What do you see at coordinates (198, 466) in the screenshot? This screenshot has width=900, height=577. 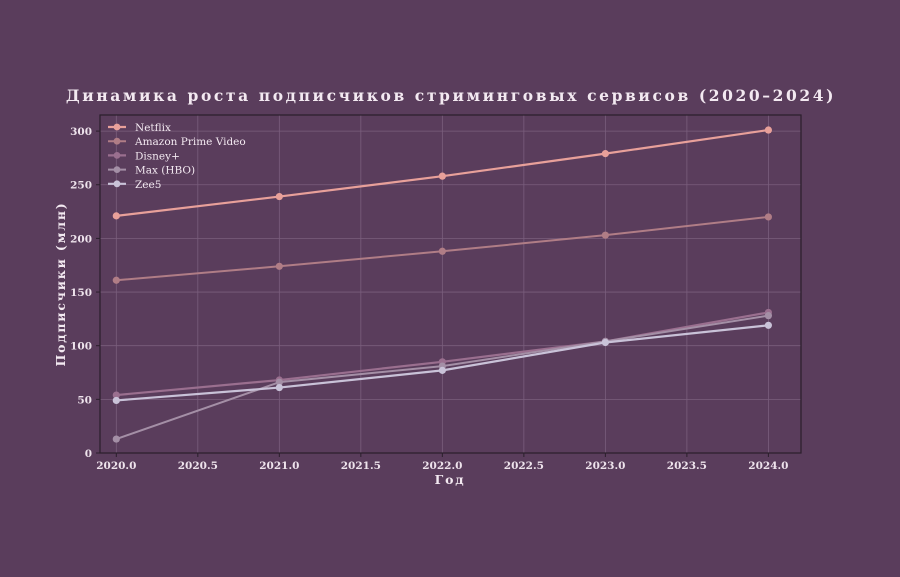 I see `x-tick-label: 2020.5` at bounding box center [198, 466].